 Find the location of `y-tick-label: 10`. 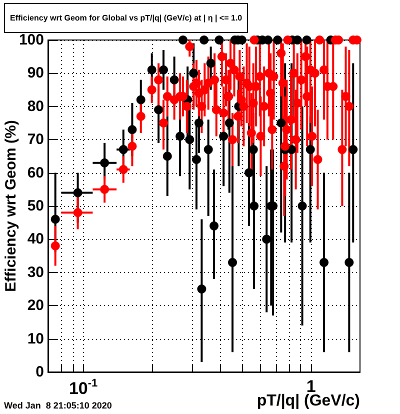

y-tick-label: 10 is located at coordinates (35, 339).